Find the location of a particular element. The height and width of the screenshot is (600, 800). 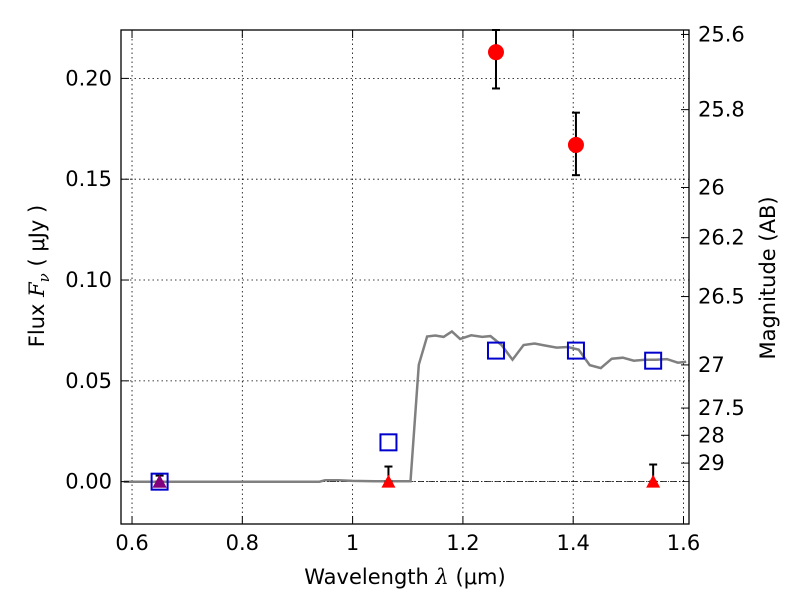

y2-tick-label: 28 is located at coordinates (711, 435).